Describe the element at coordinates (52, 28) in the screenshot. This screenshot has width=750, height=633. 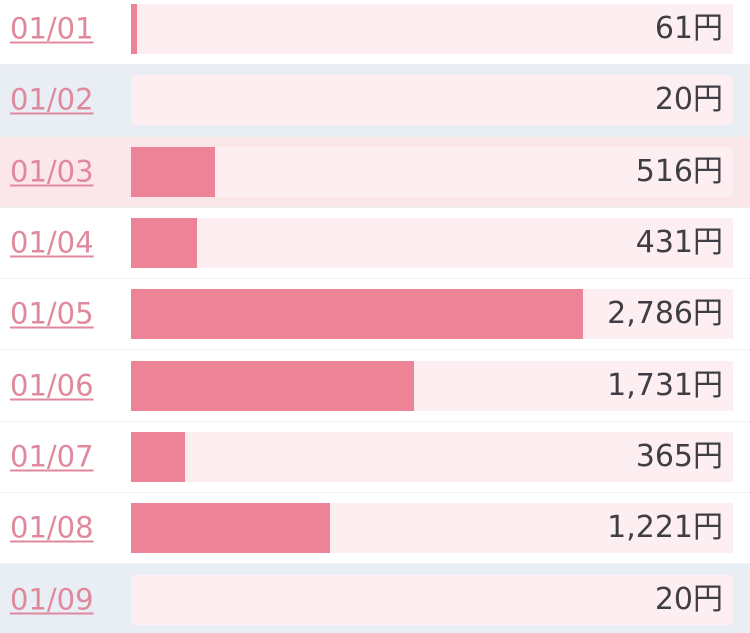
I see `date-link: 01/01` at that location.